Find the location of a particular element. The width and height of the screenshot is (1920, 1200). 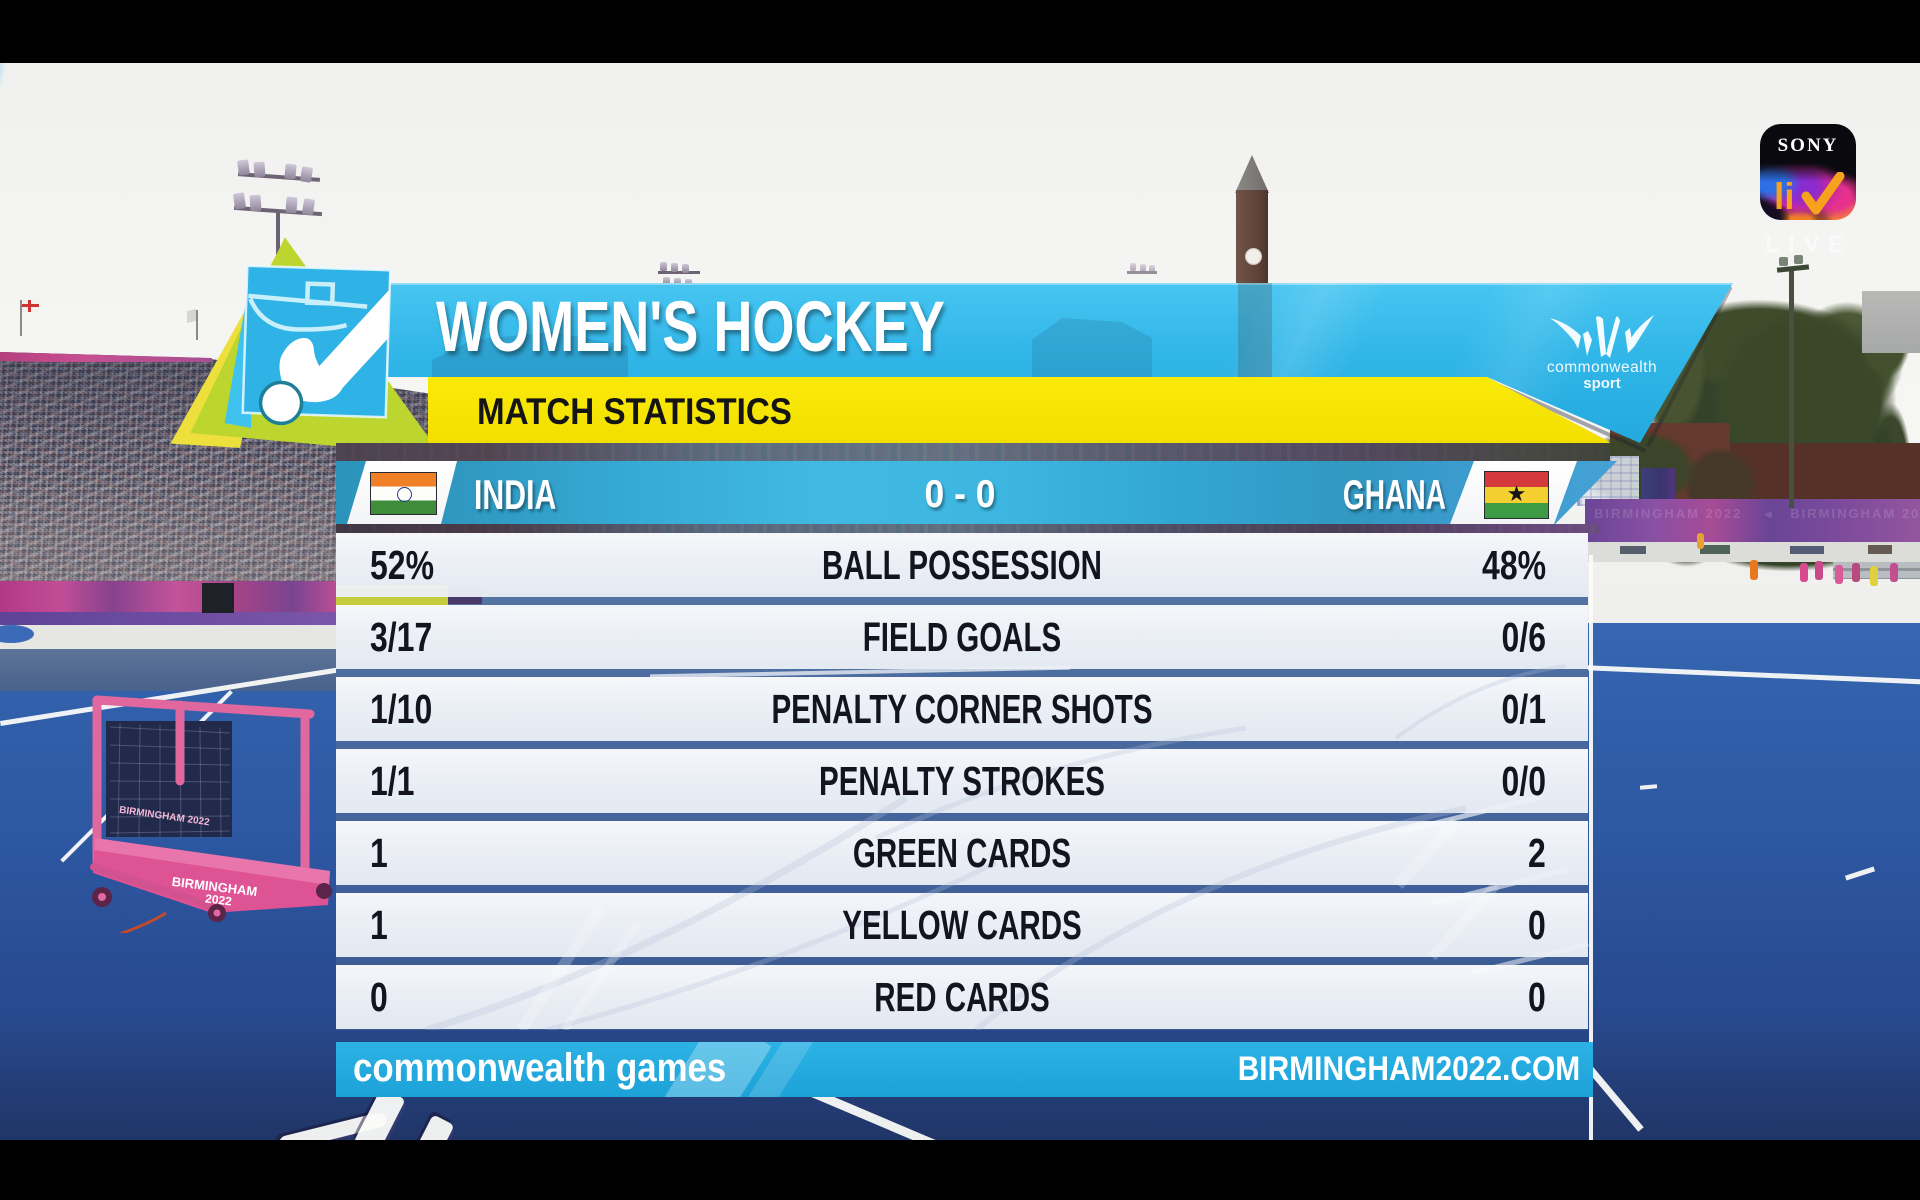

svg-text: commonwealth is located at coordinates (1602, 367).